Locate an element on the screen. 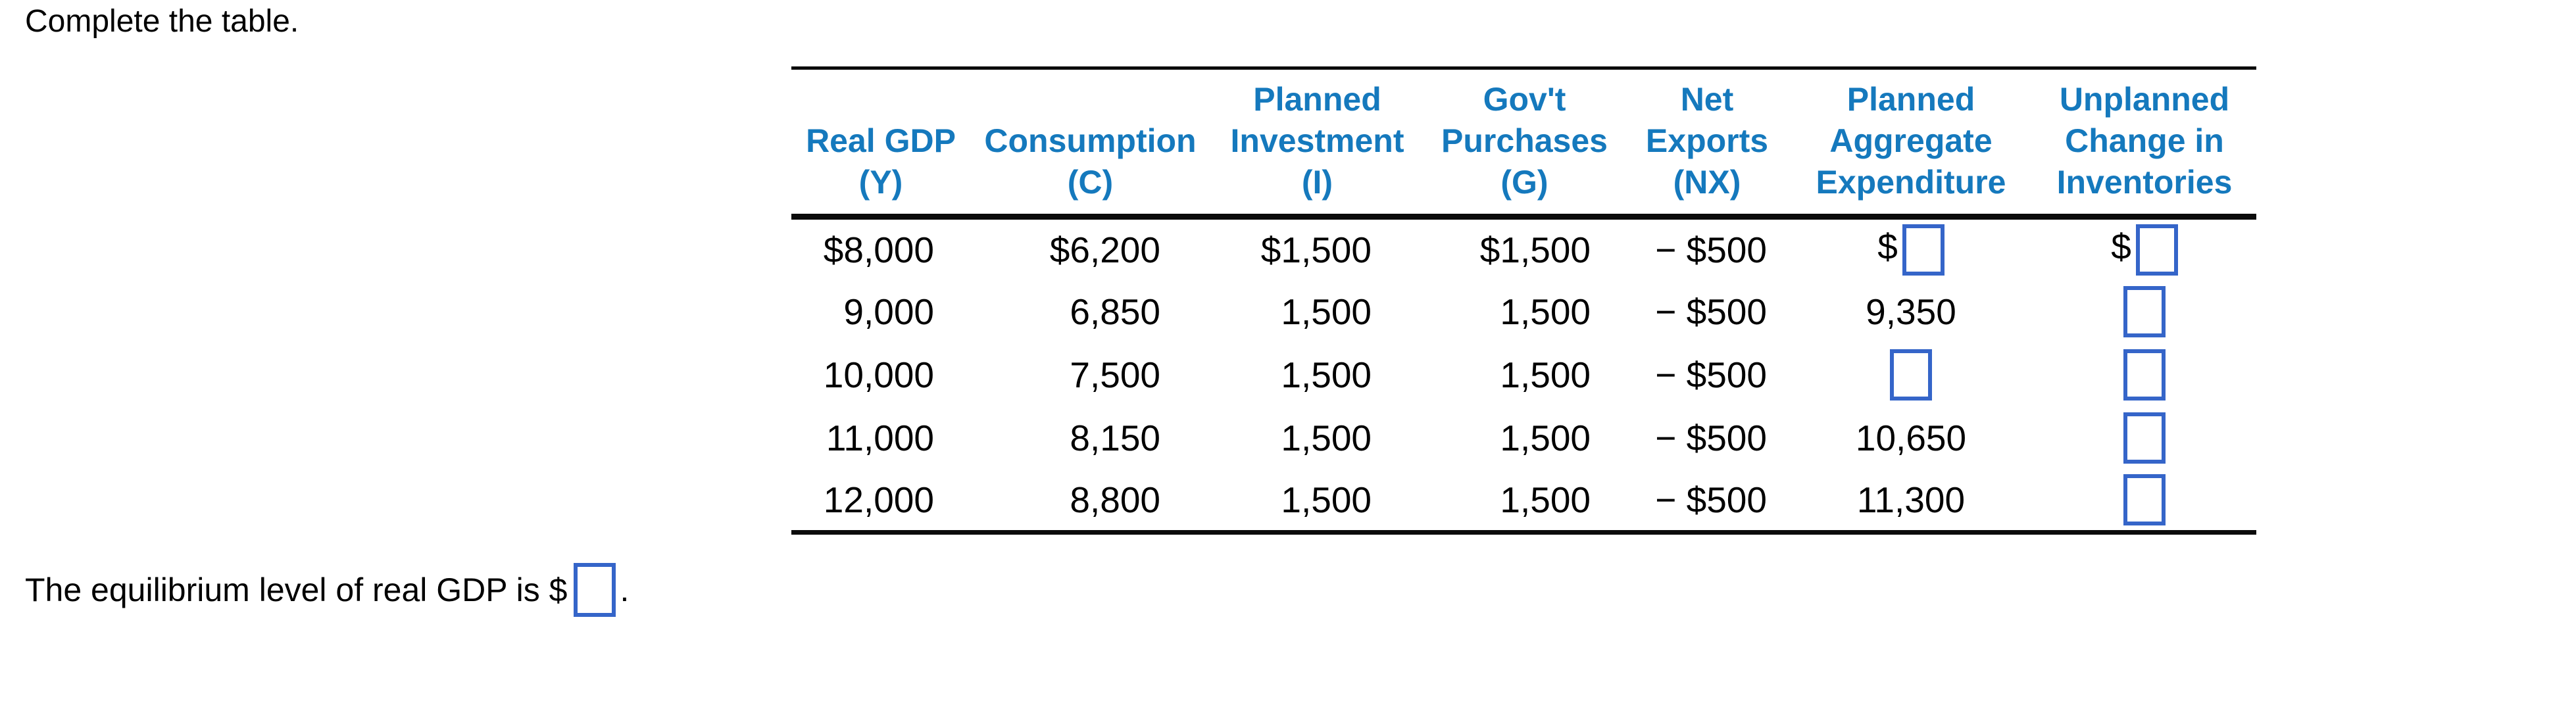 The width and height of the screenshot is (2576, 705). cell-planned-aggregate-expenditure: 9,350 is located at coordinates (1911, 311).